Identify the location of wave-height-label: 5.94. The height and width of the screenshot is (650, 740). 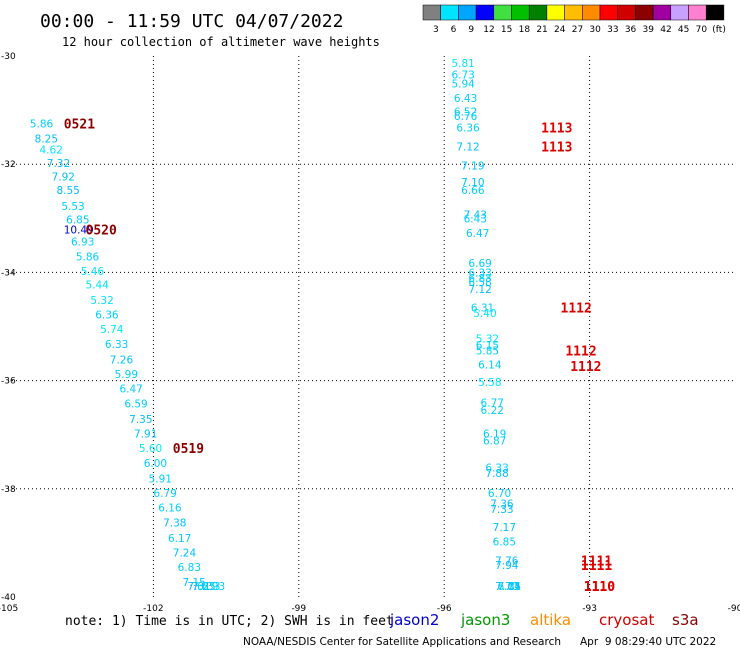
(463, 84).